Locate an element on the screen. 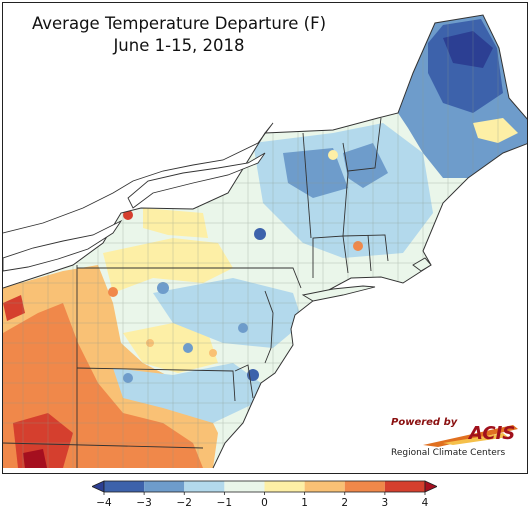 Image resolution: width=531 pixels, height=511 pixels. slight-warm-md is located at coordinates (170, 348).